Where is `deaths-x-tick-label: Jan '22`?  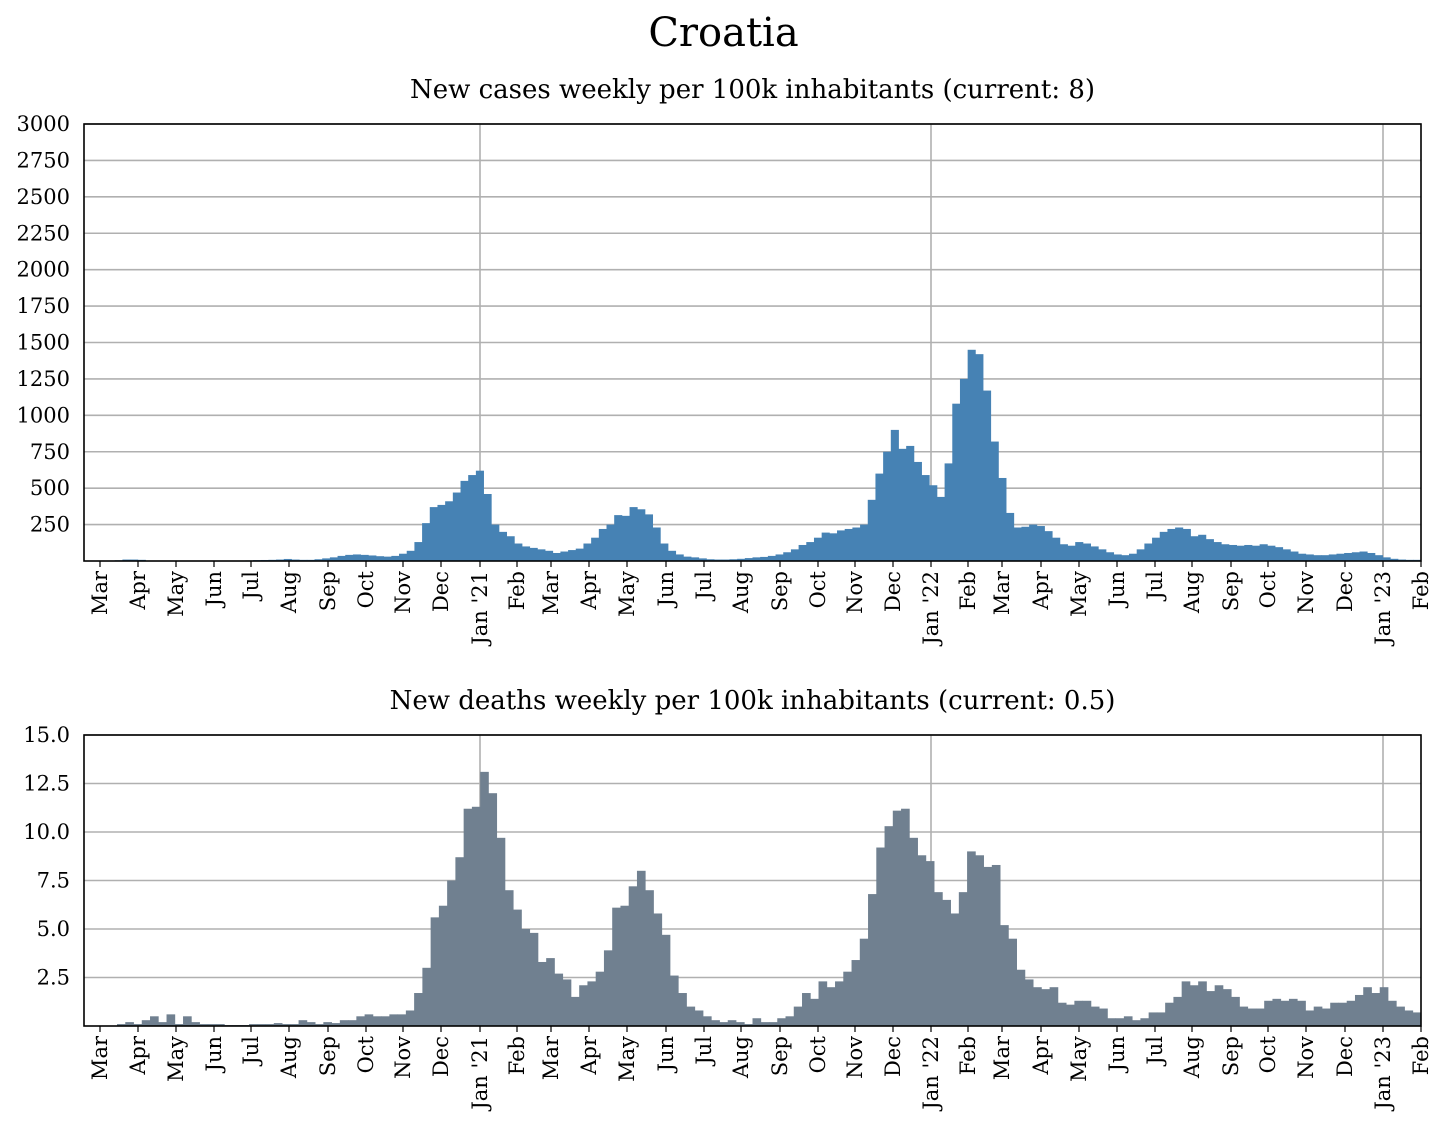 deaths-x-tick-label: Jan '22 is located at coordinates (931, 1074).